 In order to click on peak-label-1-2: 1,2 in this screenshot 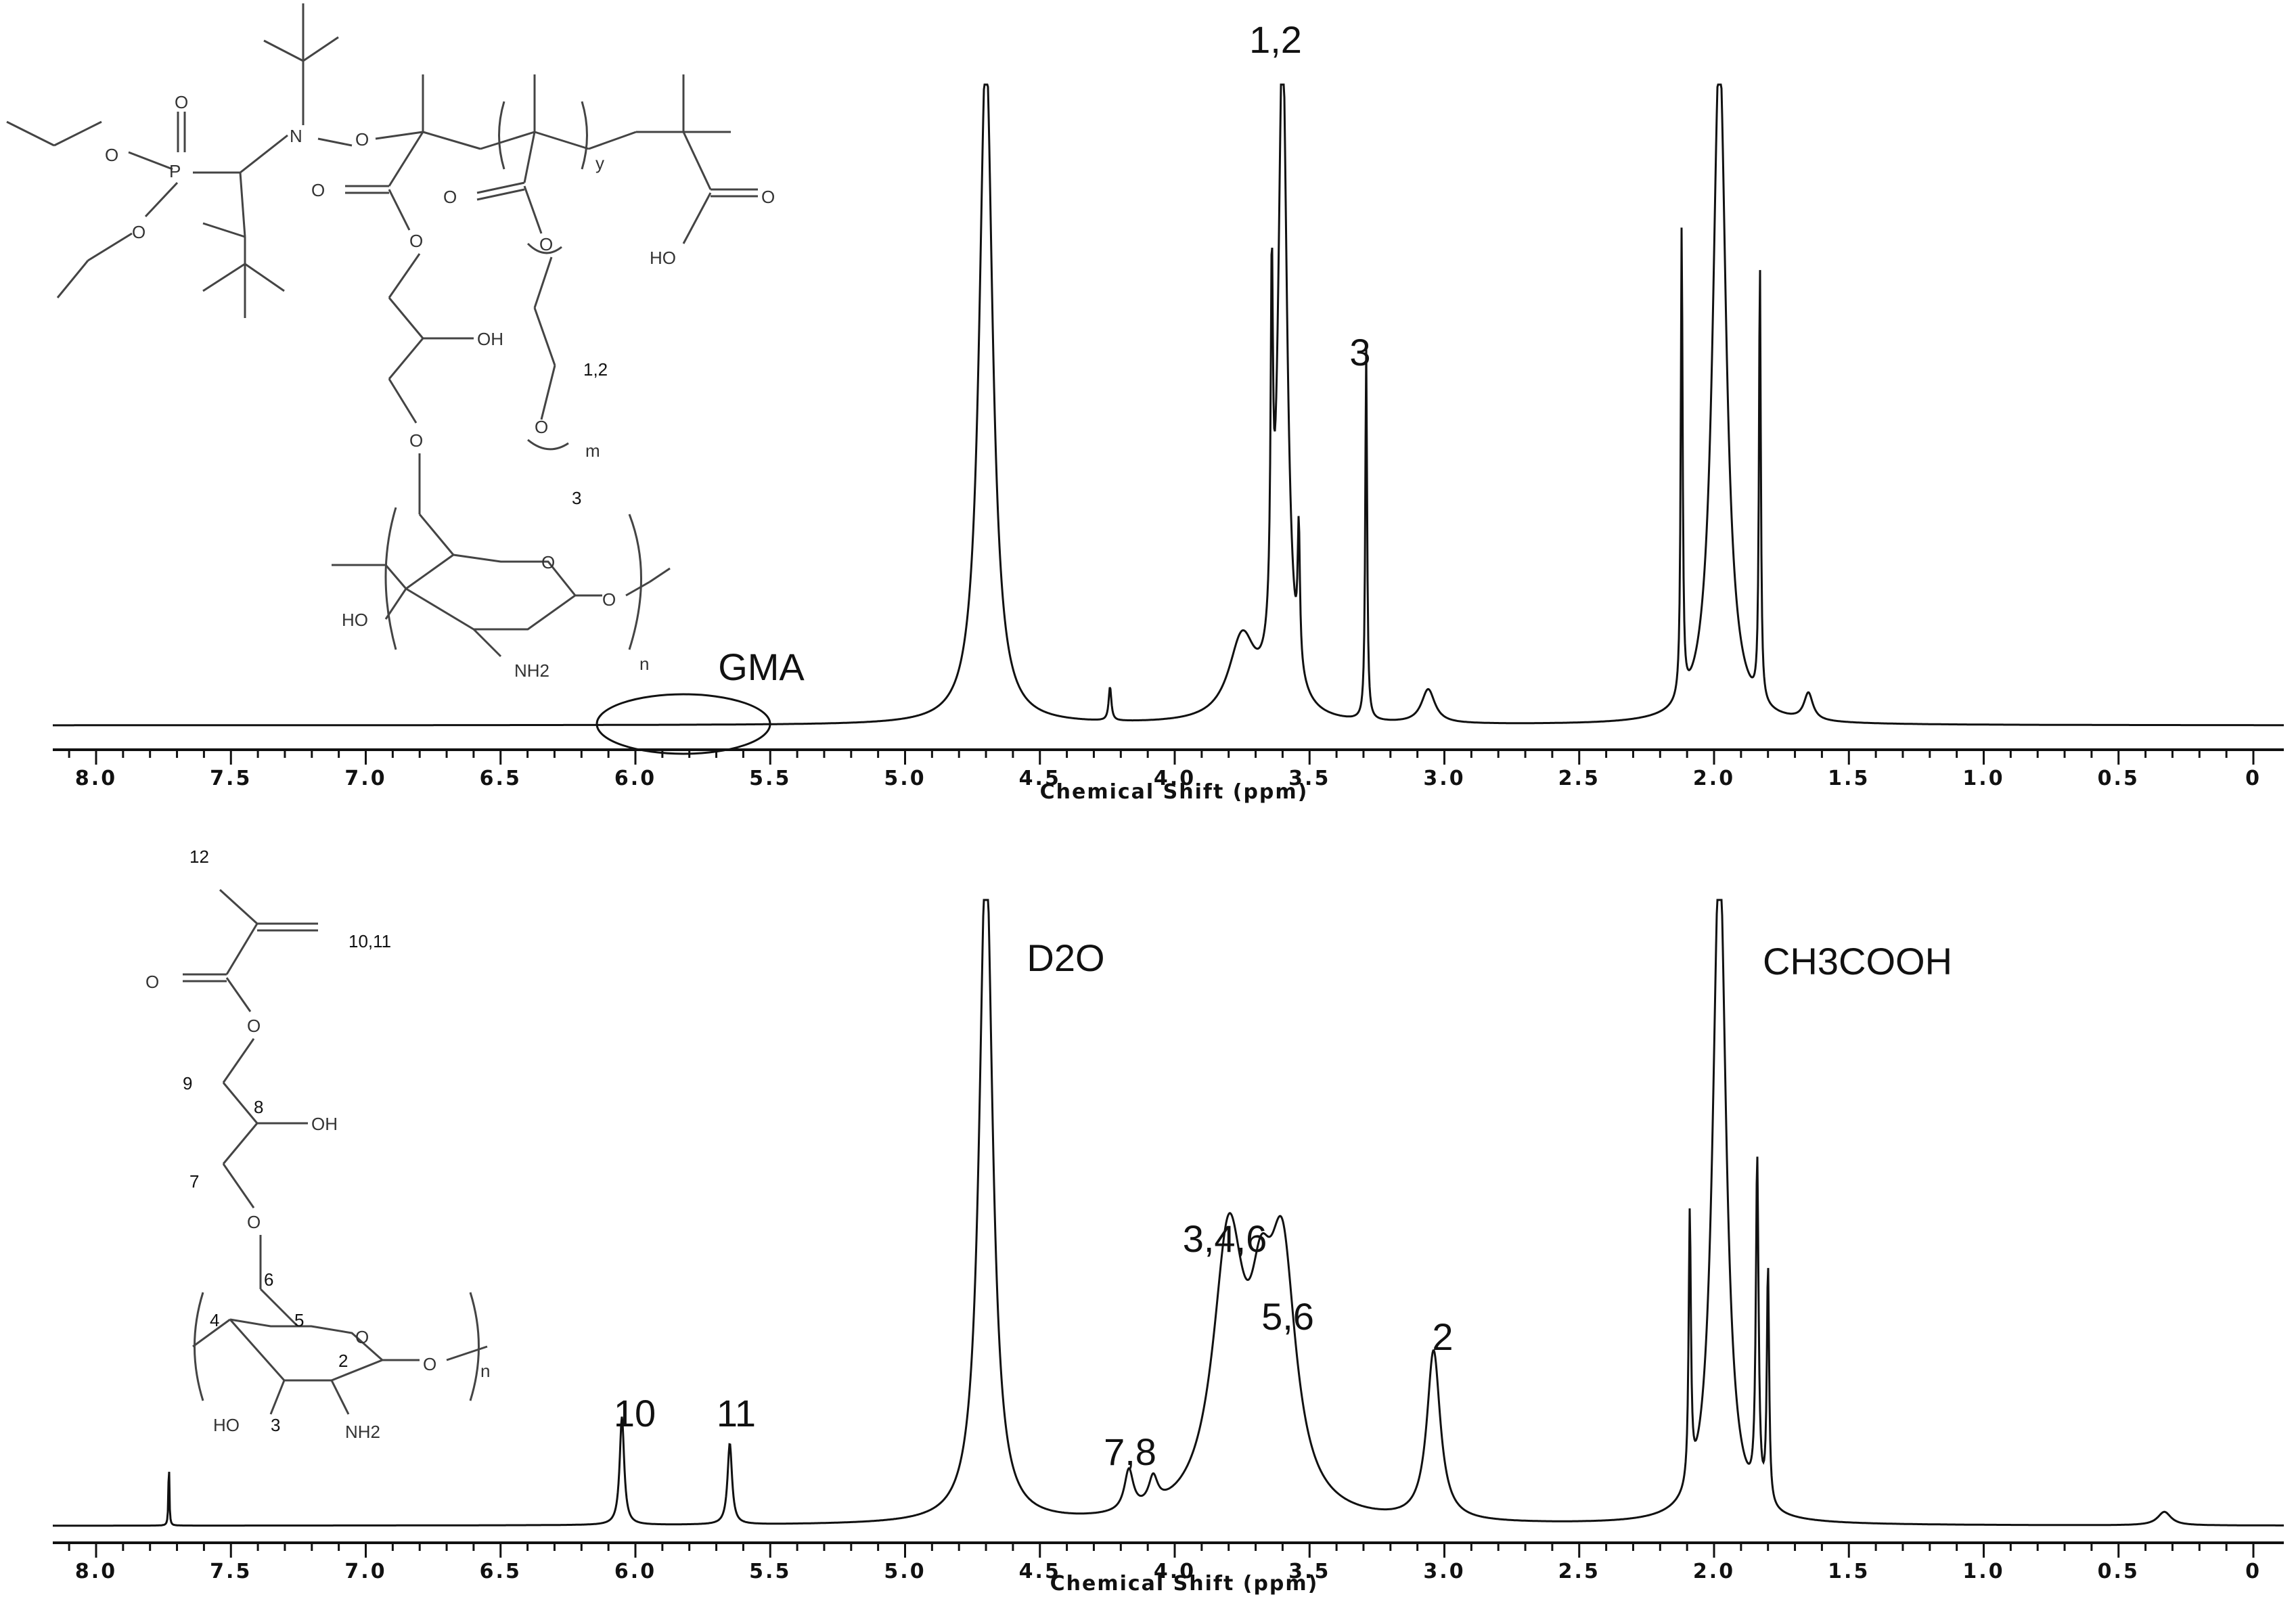, I will do `click(1275, 40)`.